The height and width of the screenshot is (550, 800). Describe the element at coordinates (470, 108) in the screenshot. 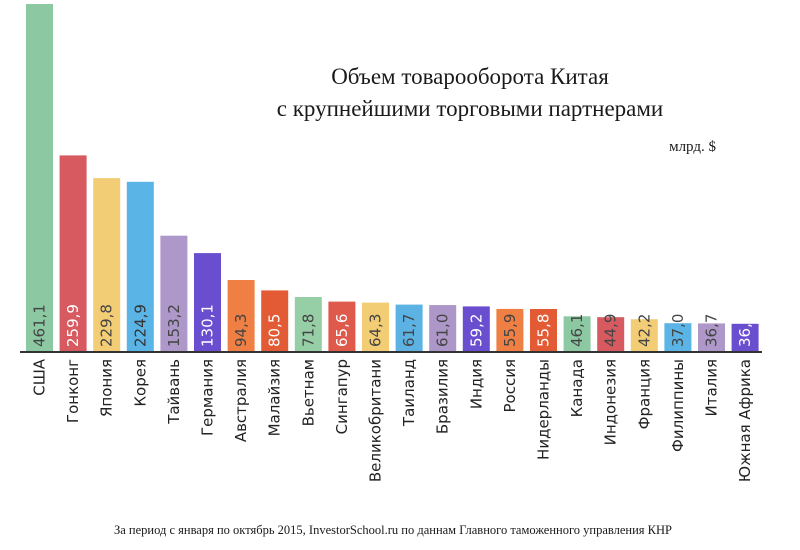

I see `chart-title-line-2: с крупнейшими торговыми партнерами` at that location.